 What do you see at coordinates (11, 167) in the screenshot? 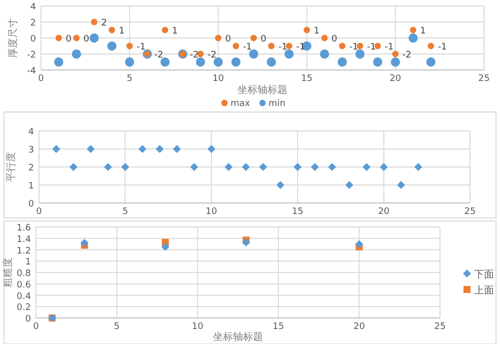
I see `y-axis-title: 平行度` at bounding box center [11, 167].